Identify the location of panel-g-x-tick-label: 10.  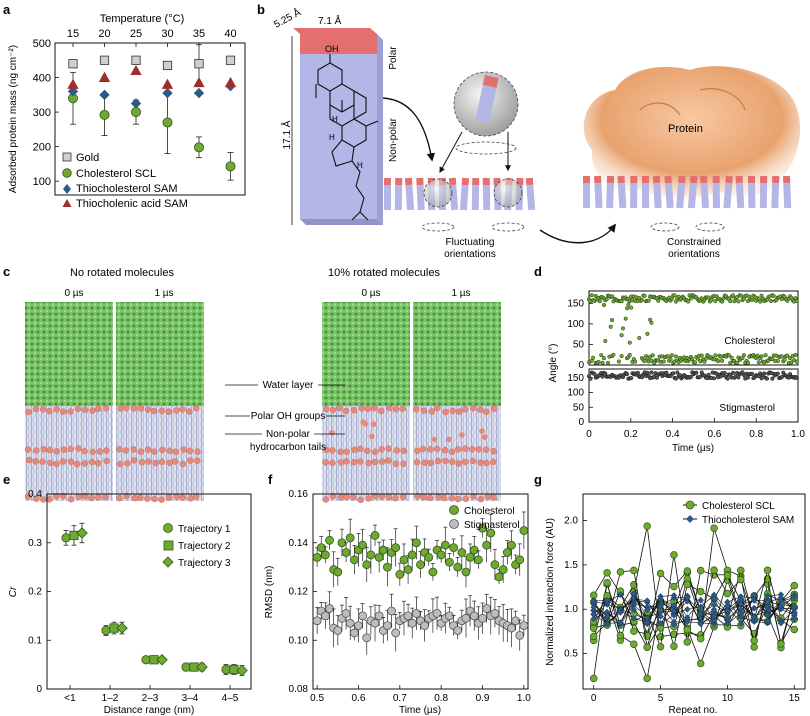
(728, 698).